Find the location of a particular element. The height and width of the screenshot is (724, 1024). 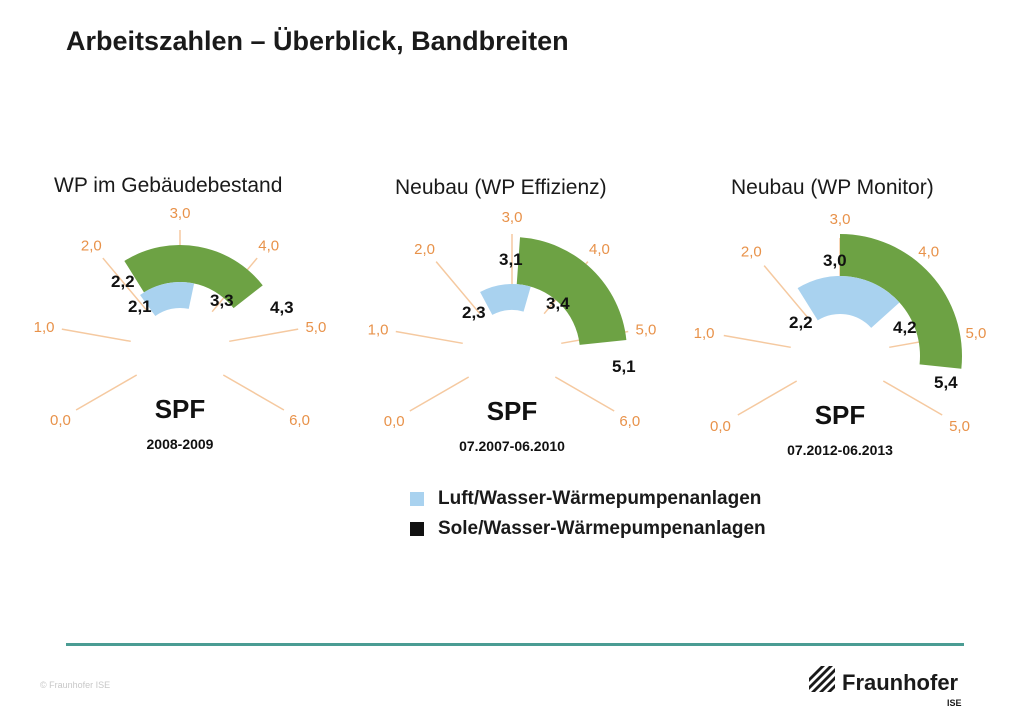

gauge-0-band-sole is located at coordinates (193, 276).